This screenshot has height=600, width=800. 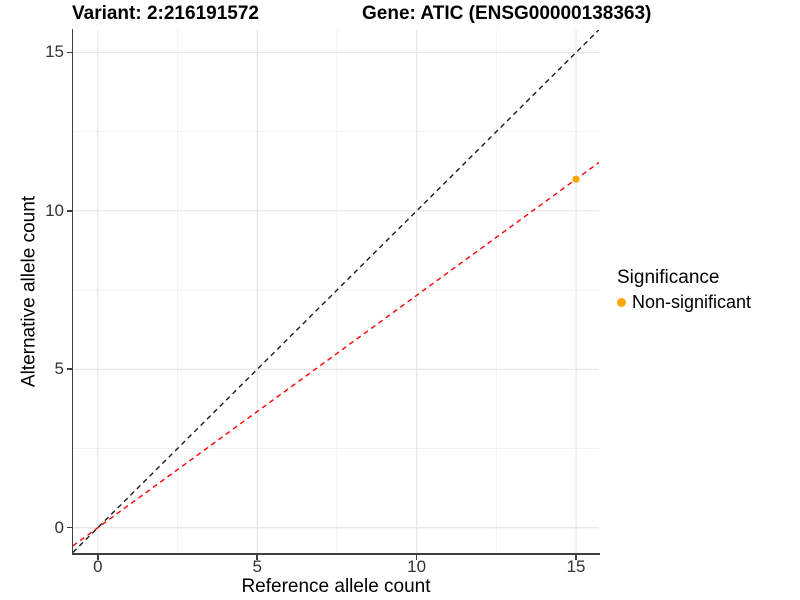 What do you see at coordinates (621, 302) in the screenshot?
I see `legend-key-dot-icon` at bounding box center [621, 302].